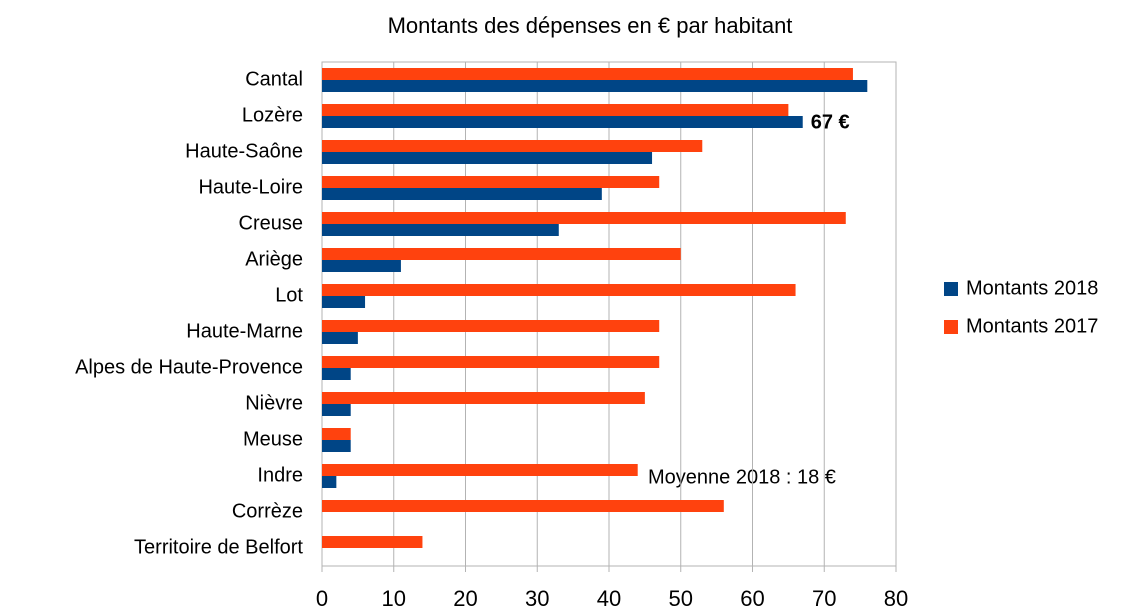 The height and width of the screenshot is (611, 1141). I want to click on y-tick-label: Haute-Loire, so click(250, 187).